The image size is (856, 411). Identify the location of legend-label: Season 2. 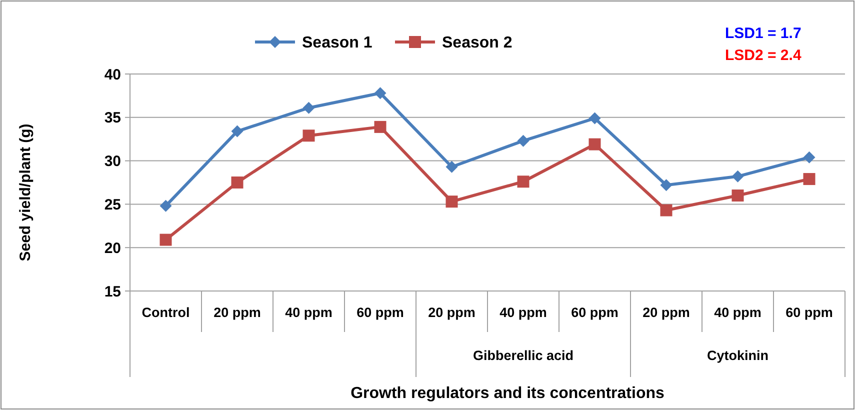
(477, 43).